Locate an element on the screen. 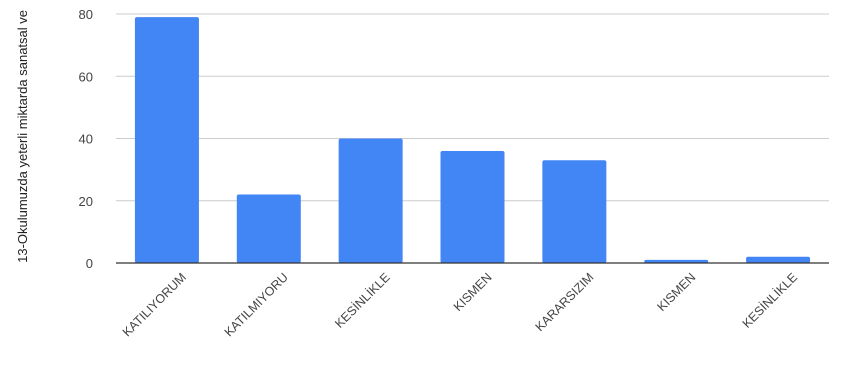 The height and width of the screenshot is (367, 843). y-axis-ticks: 0 20 40 60 80 is located at coordinates (86, 139).